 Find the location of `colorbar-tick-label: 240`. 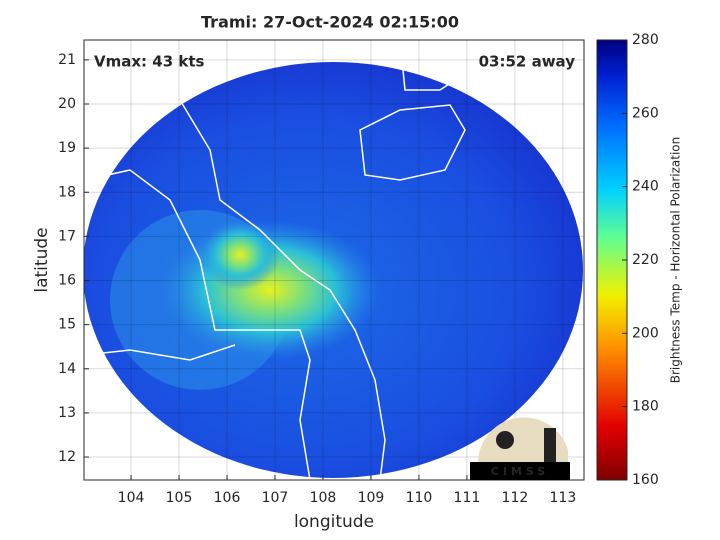

colorbar-tick-label: 240 is located at coordinates (645, 187).